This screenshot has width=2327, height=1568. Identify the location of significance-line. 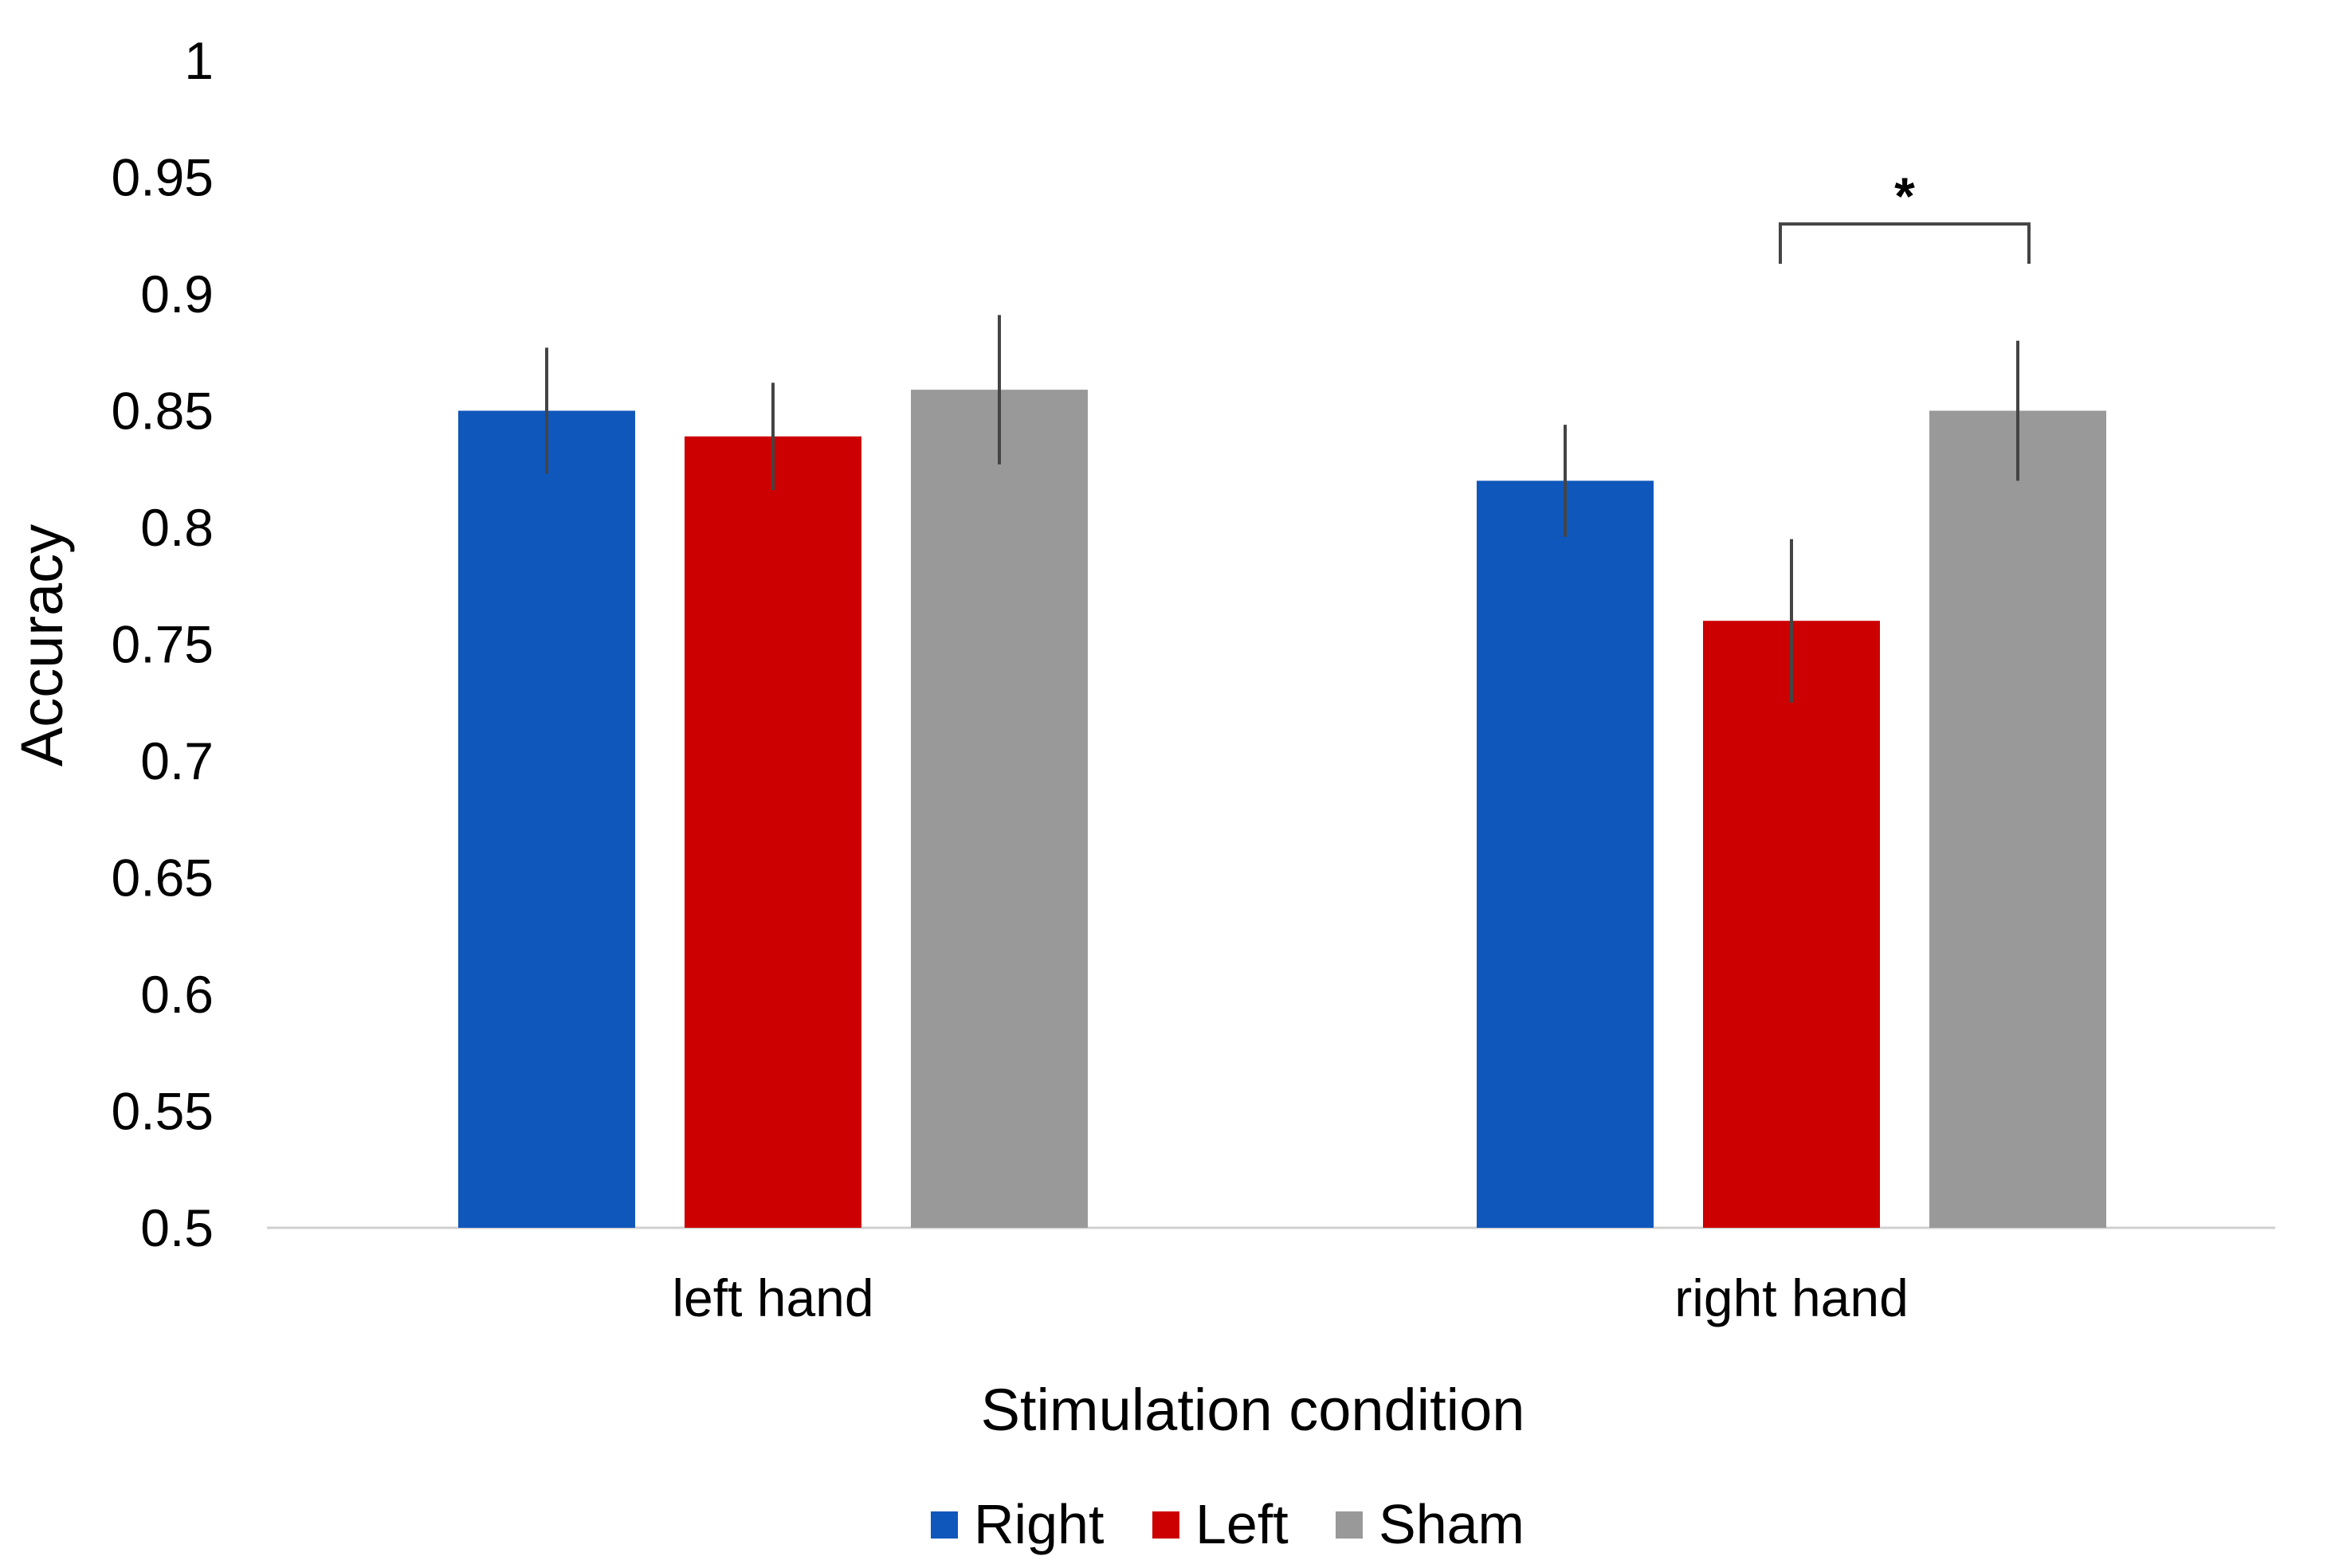
(1905, 243).